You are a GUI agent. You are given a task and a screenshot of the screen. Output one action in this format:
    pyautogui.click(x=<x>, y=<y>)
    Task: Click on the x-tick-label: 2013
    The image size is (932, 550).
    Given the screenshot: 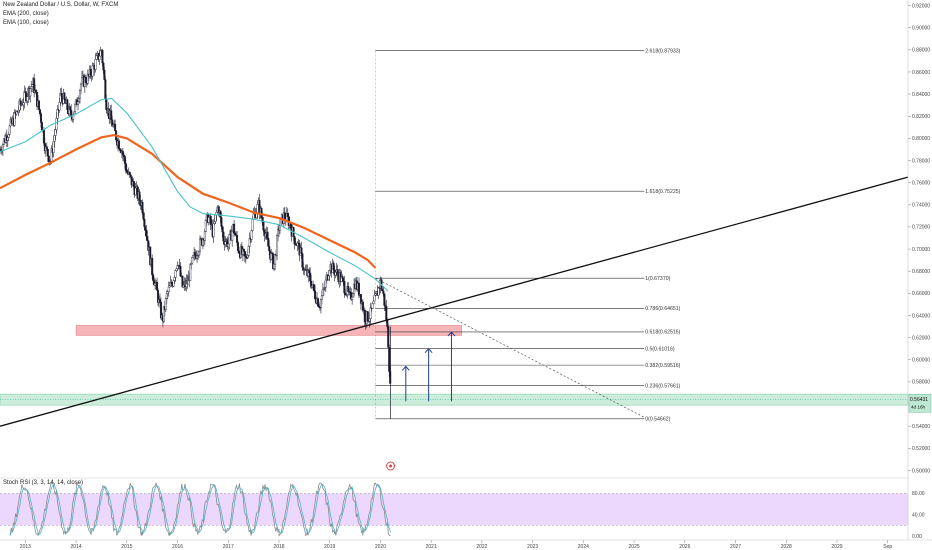 What is the action you would take?
    pyautogui.click(x=25, y=547)
    